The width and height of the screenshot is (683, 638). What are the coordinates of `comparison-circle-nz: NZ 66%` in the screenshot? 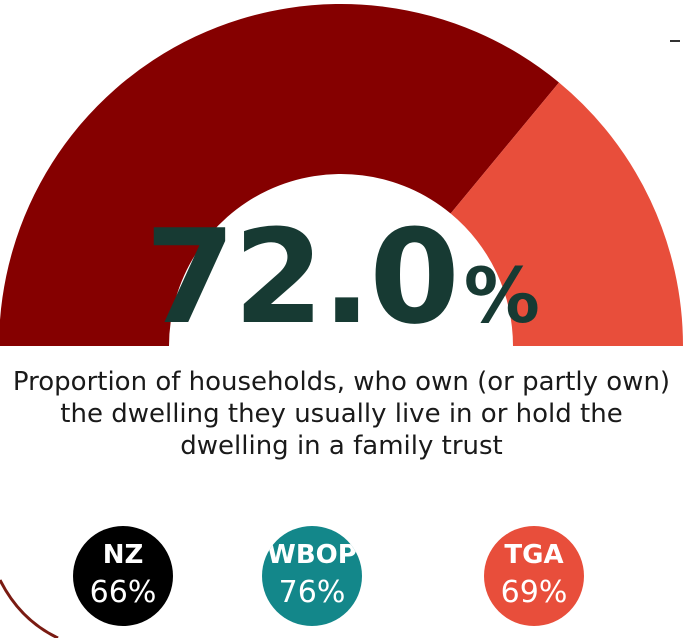 It's located at (123, 576).